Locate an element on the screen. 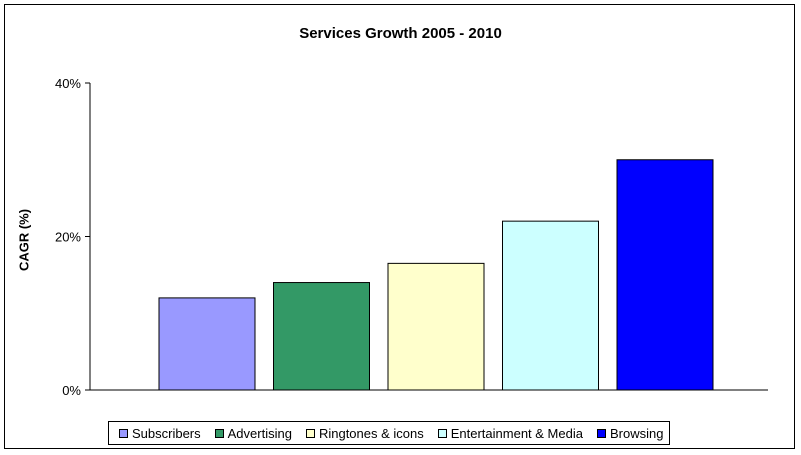  bar-advertising is located at coordinates (321, 336).